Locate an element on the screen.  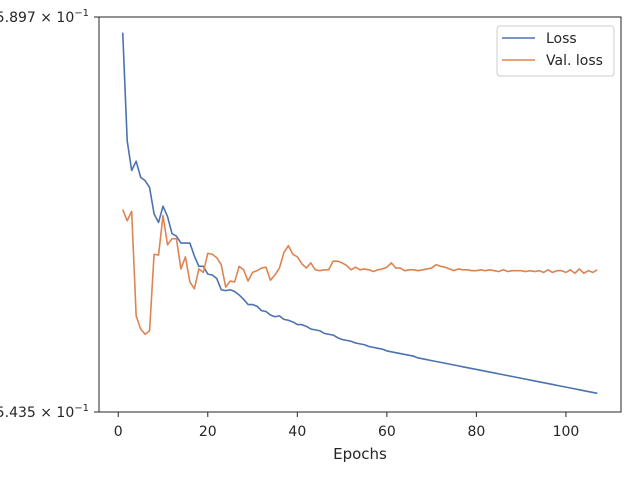
x-axis-ticks: 0 20 40 60 80 100 is located at coordinates (347, 426).